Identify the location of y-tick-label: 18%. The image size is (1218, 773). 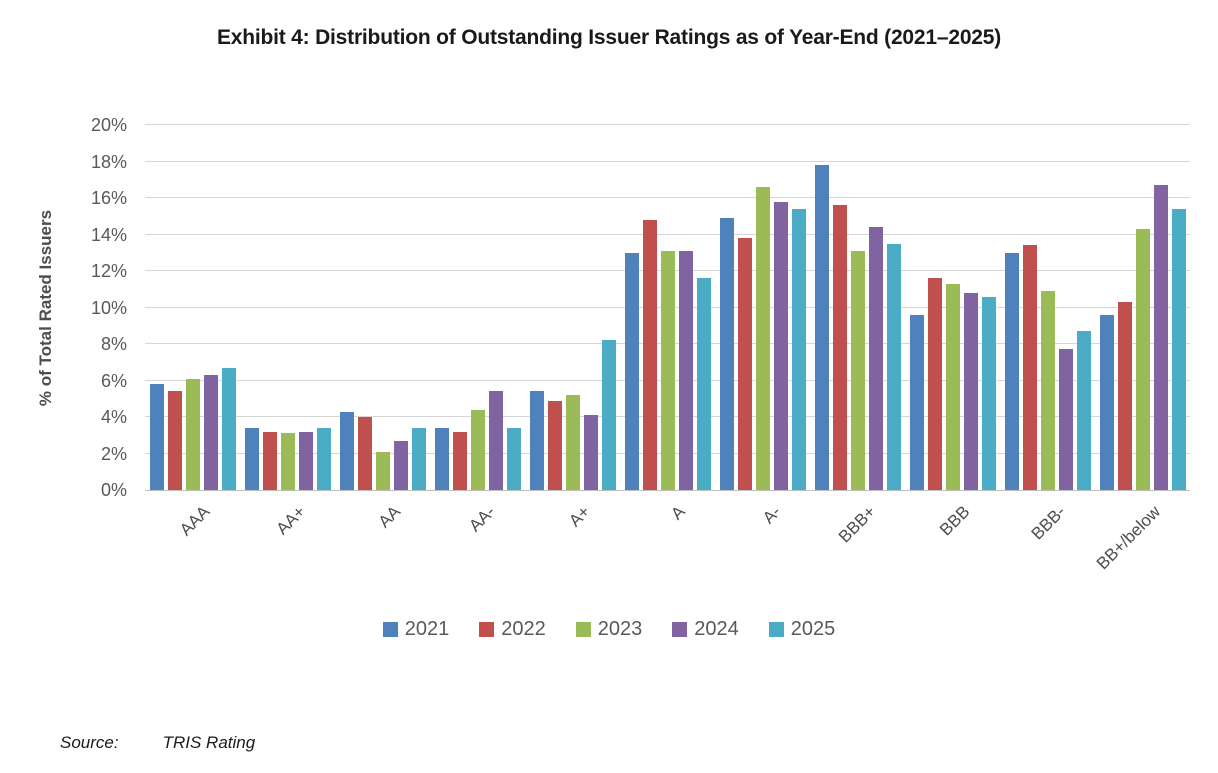
(108, 161).